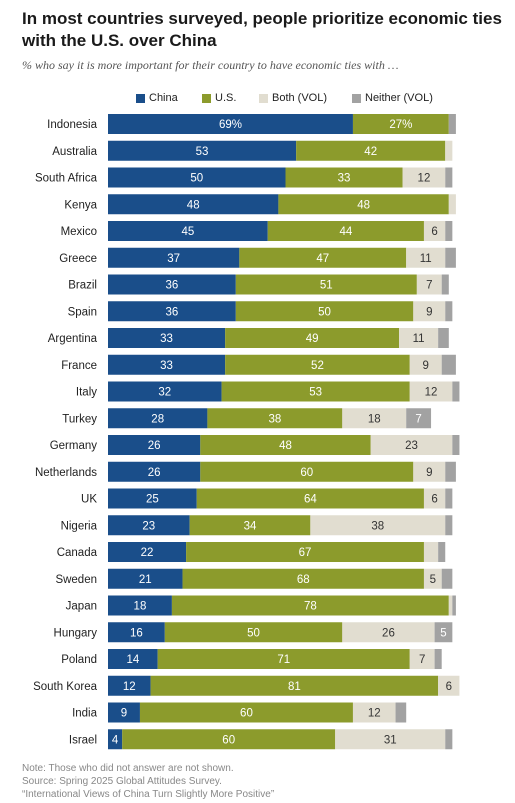 The width and height of the screenshot is (515, 803). What do you see at coordinates (79, 366) in the screenshot?
I see `country-label-france: France` at bounding box center [79, 366].